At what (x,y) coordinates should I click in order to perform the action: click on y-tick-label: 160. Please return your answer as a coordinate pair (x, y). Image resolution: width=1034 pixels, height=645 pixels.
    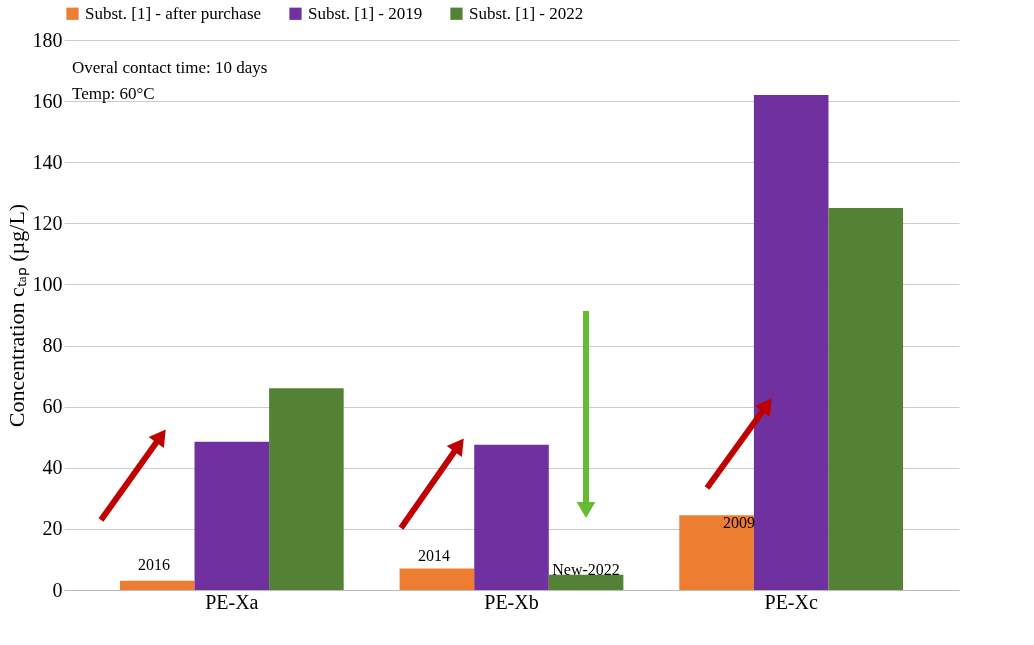
    Looking at the image, I should click on (47, 100).